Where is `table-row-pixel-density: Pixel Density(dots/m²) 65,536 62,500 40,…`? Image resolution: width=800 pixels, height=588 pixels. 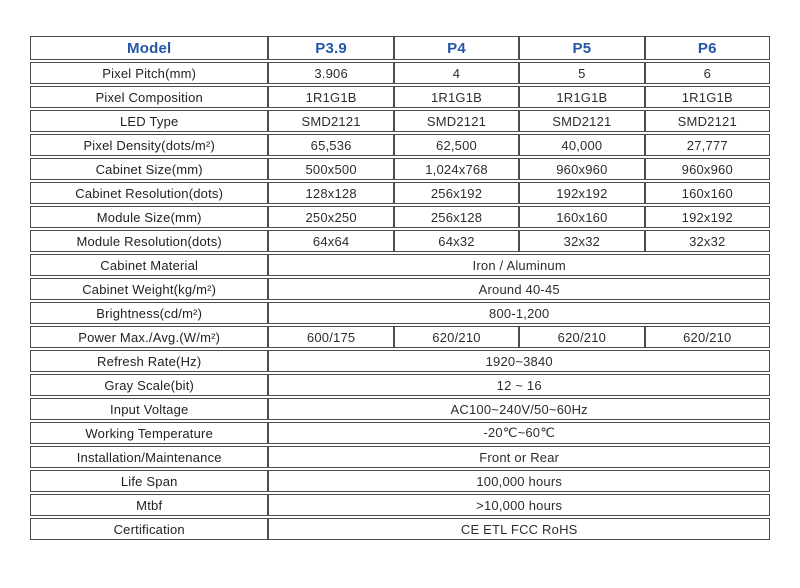
table-row-pixel-density: Pixel Density(dots/m²) 65,536 62,500 40,… is located at coordinates (400, 145).